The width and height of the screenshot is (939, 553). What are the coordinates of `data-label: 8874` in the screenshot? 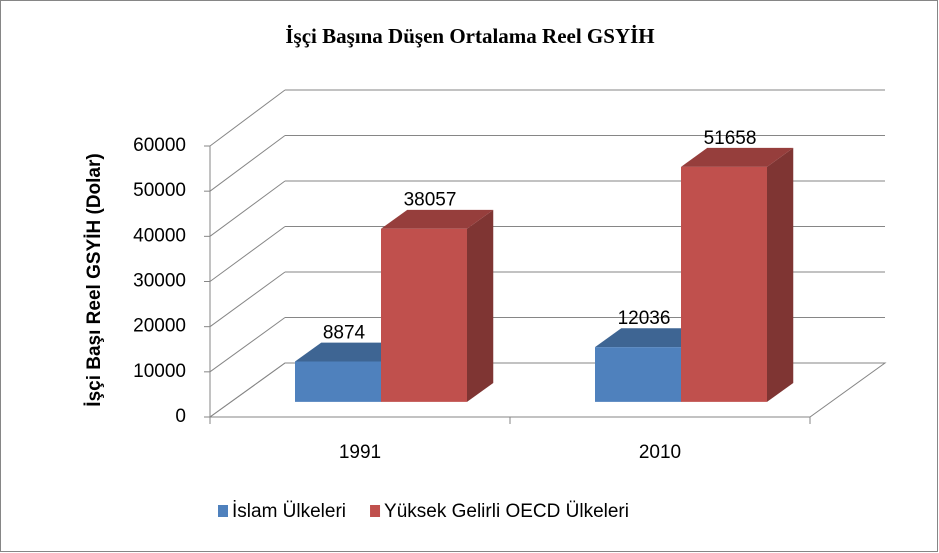 It's located at (344, 333).